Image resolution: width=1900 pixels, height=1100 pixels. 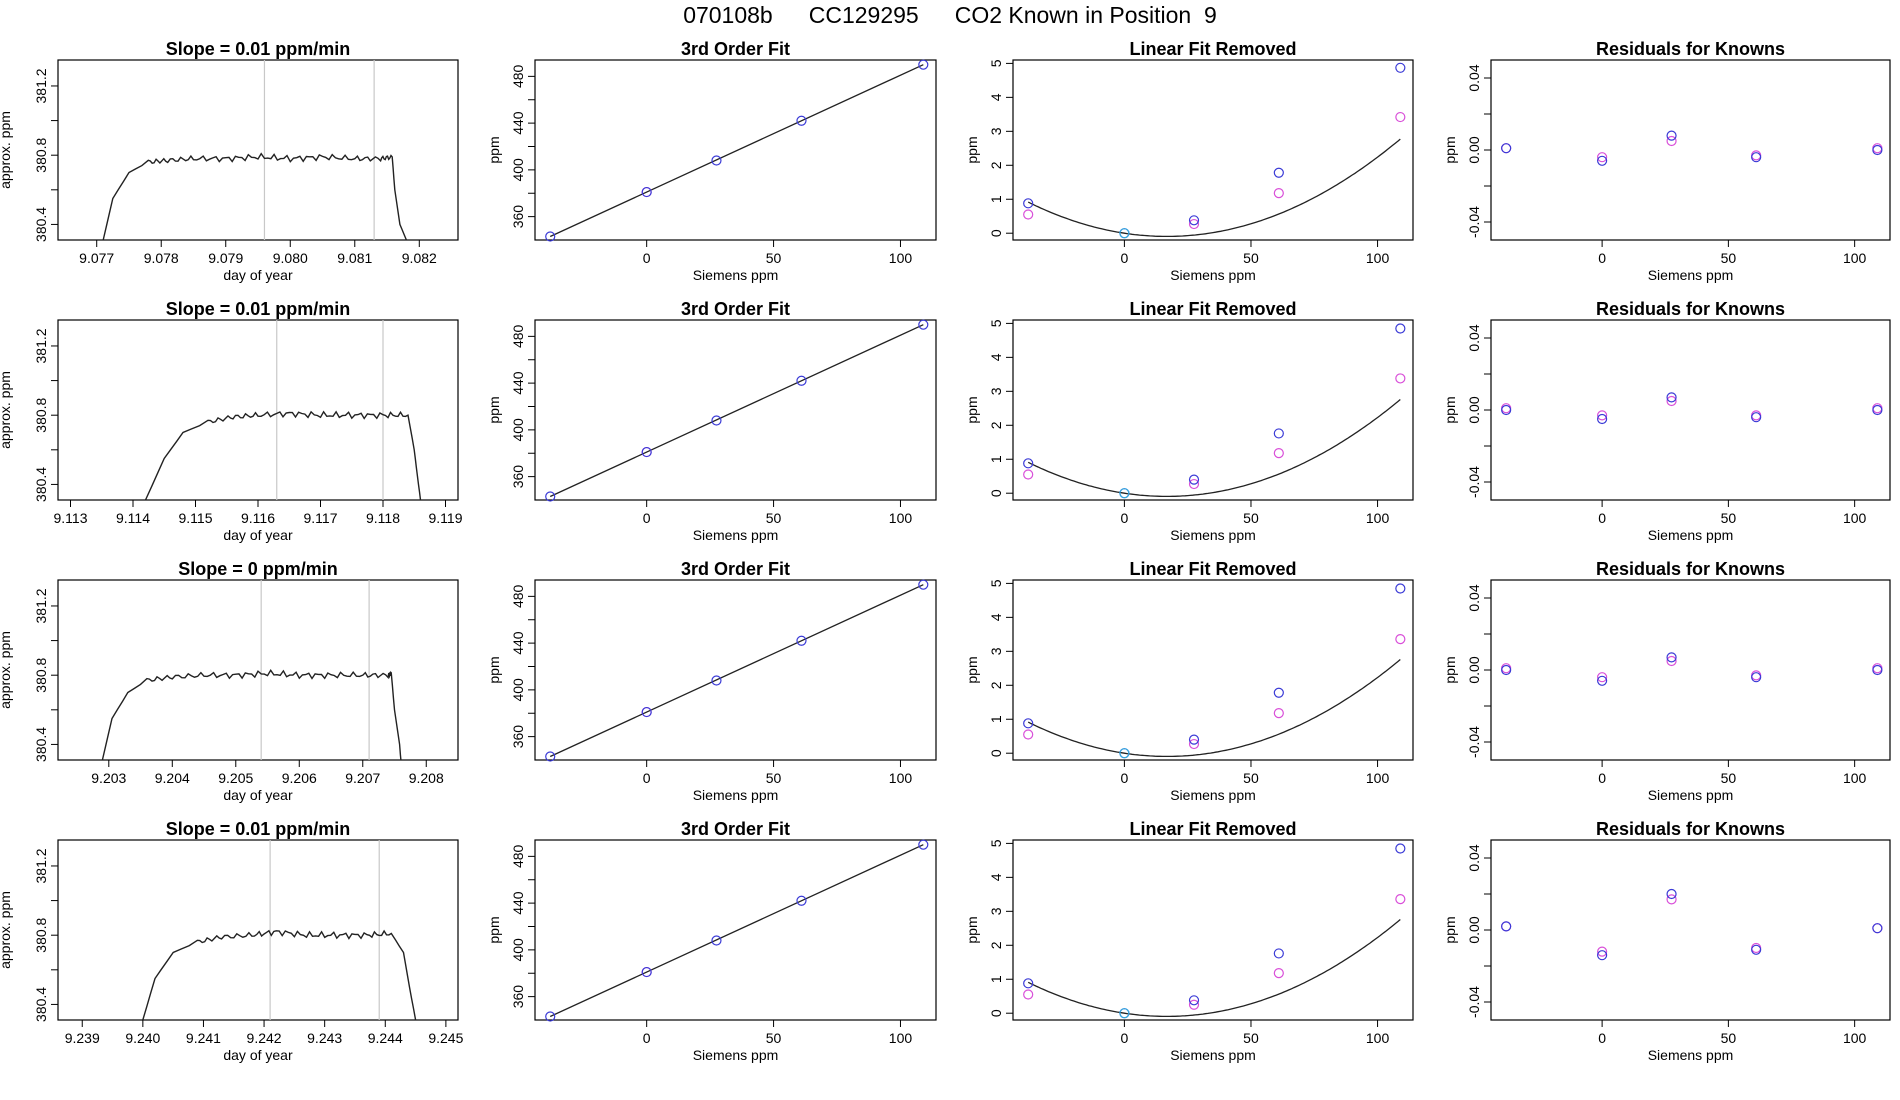 I want to click on linfit-r1-ytick-label: 5, so click(x=996, y=63).